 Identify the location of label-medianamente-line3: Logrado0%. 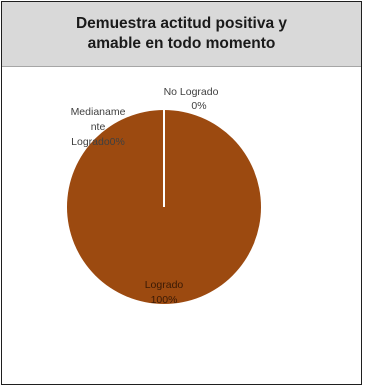
(98, 142).